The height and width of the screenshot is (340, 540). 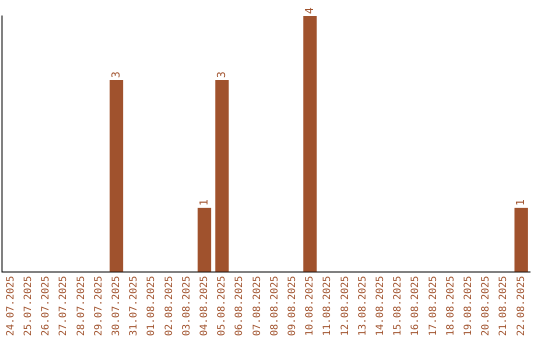 What do you see at coordinates (10, 306) in the screenshot?
I see `x-tick-label: 24.07.2025` at bounding box center [10, 306].